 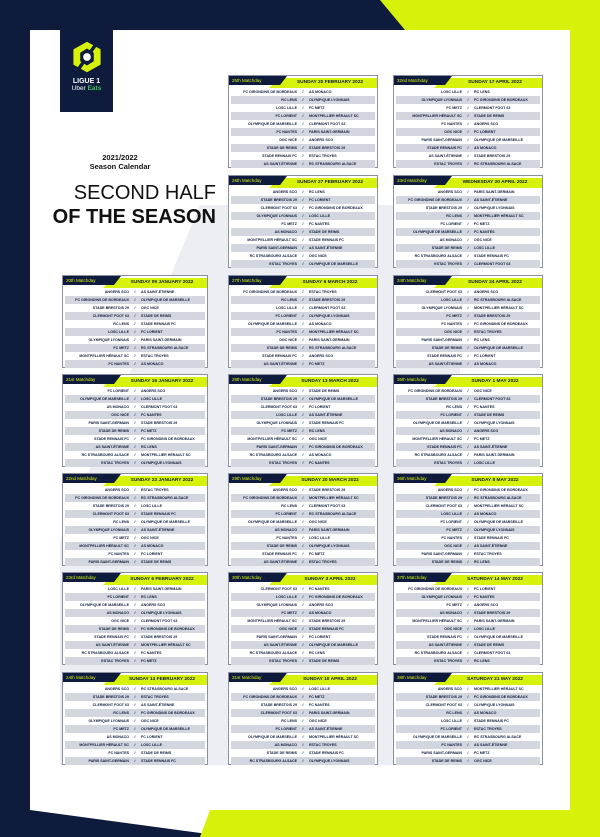 What do you see at coordinates (303, 264) in the screenshot?
I see `fixture-row: ESTAC TROYES / OLYMPIQUE DE MARSEILLE` at bounding box center [303, 264].